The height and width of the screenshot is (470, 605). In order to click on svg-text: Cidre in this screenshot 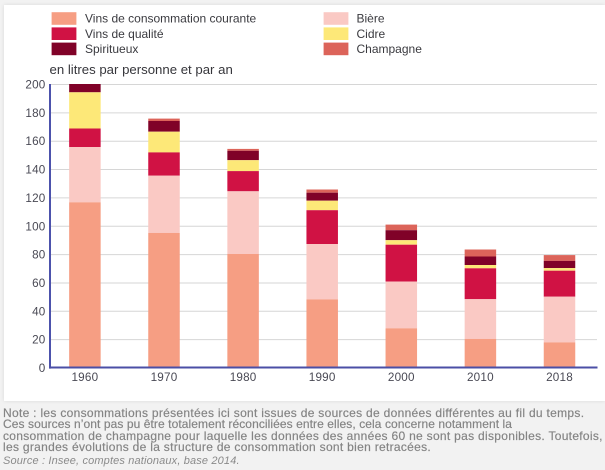, I will do `click(371, 34)`.